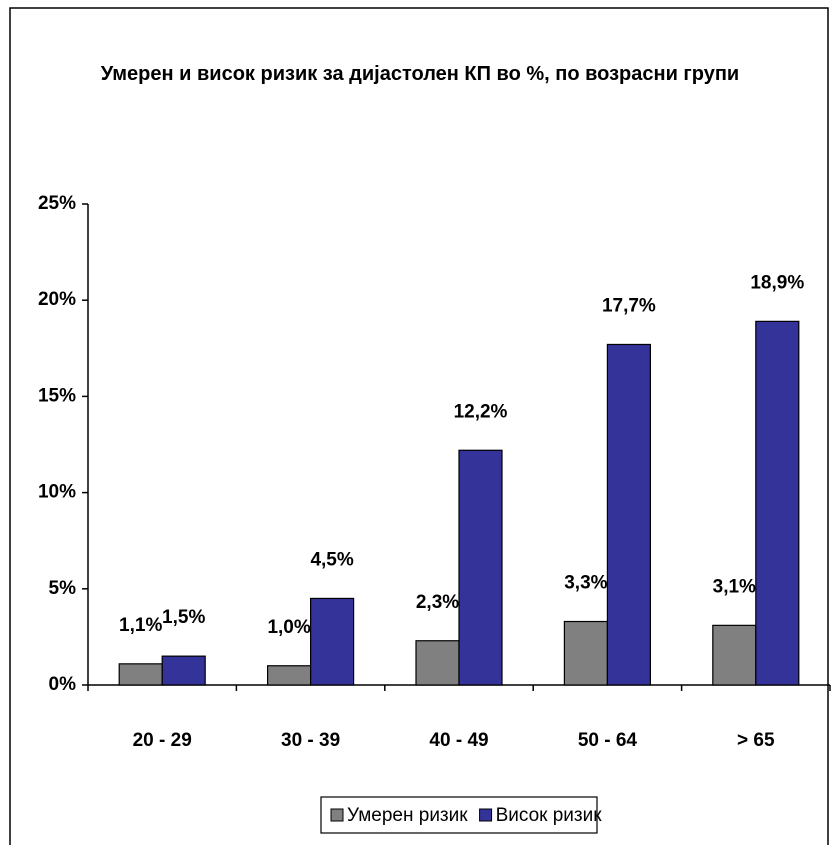  Describe the element at coordinates (407, 815) in the screenshot. I see `legend-label: Умерен ризик` at that location.